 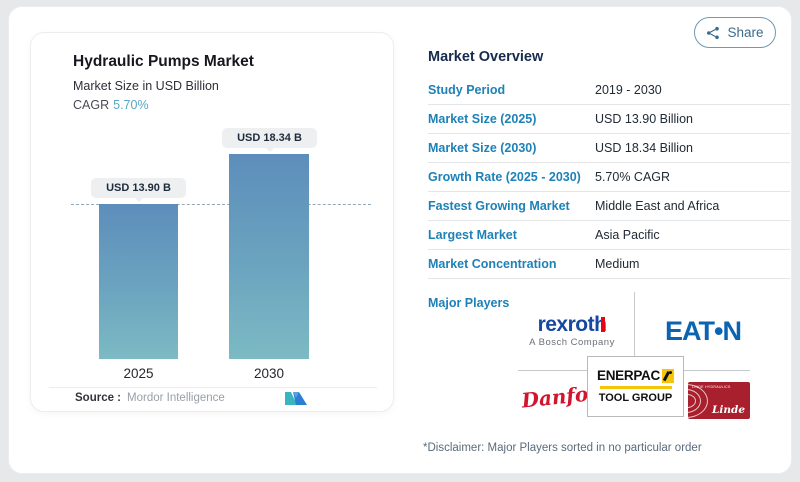 I want to click on bar-2030, so click(x=269, y=256).